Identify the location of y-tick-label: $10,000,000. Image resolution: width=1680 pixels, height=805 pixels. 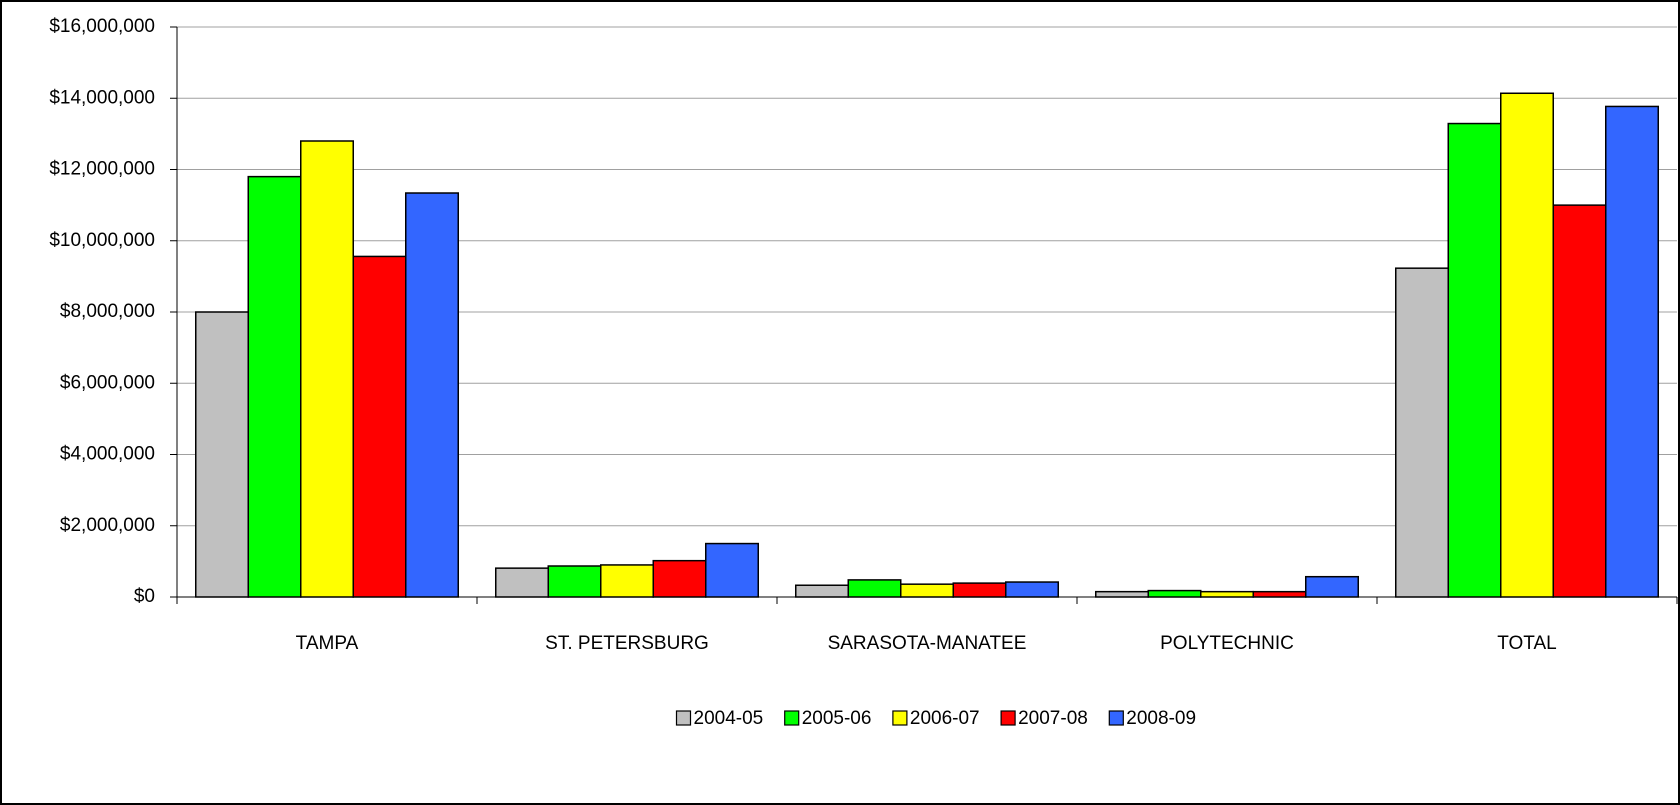
(102, 240).